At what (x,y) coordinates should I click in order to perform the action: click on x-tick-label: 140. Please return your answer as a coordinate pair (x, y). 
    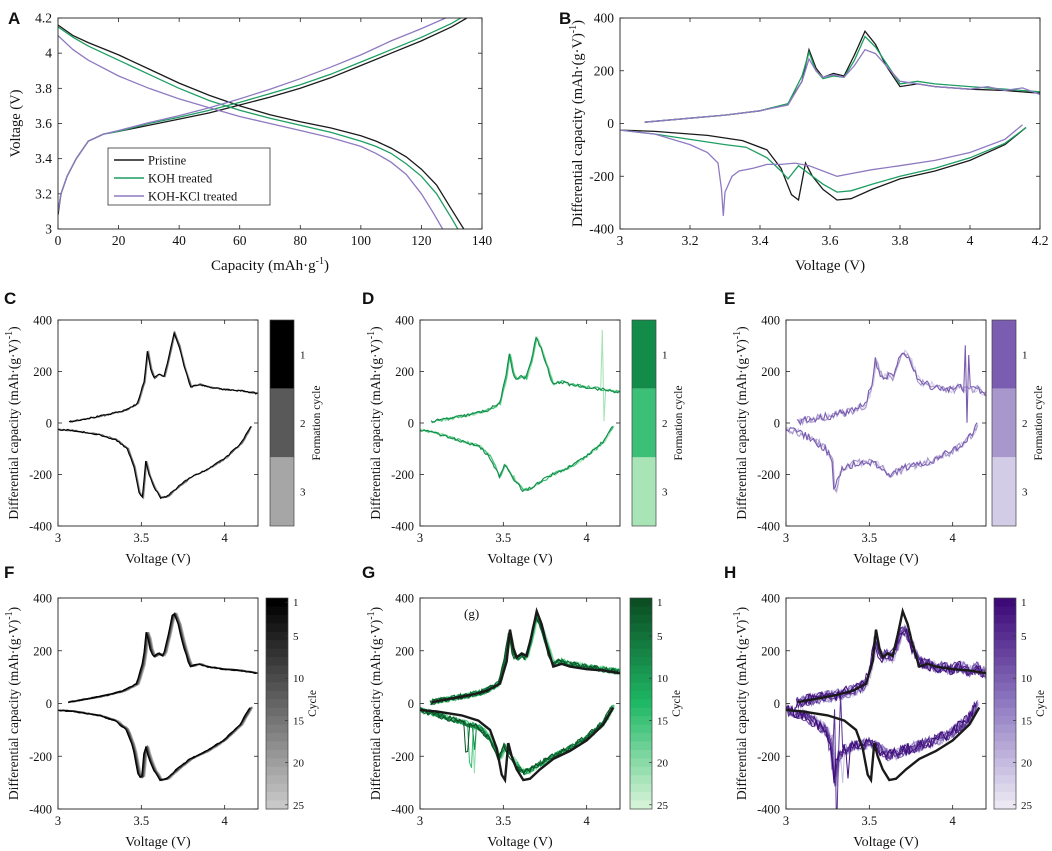
    Looking at the image, I should click on (482, 240).